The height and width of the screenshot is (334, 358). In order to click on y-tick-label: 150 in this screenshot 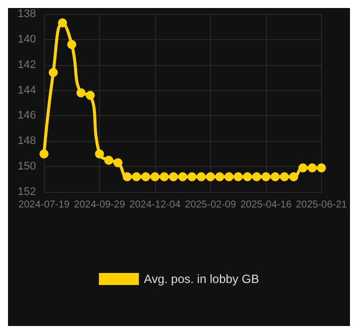, I will do `click(27, 166)`.